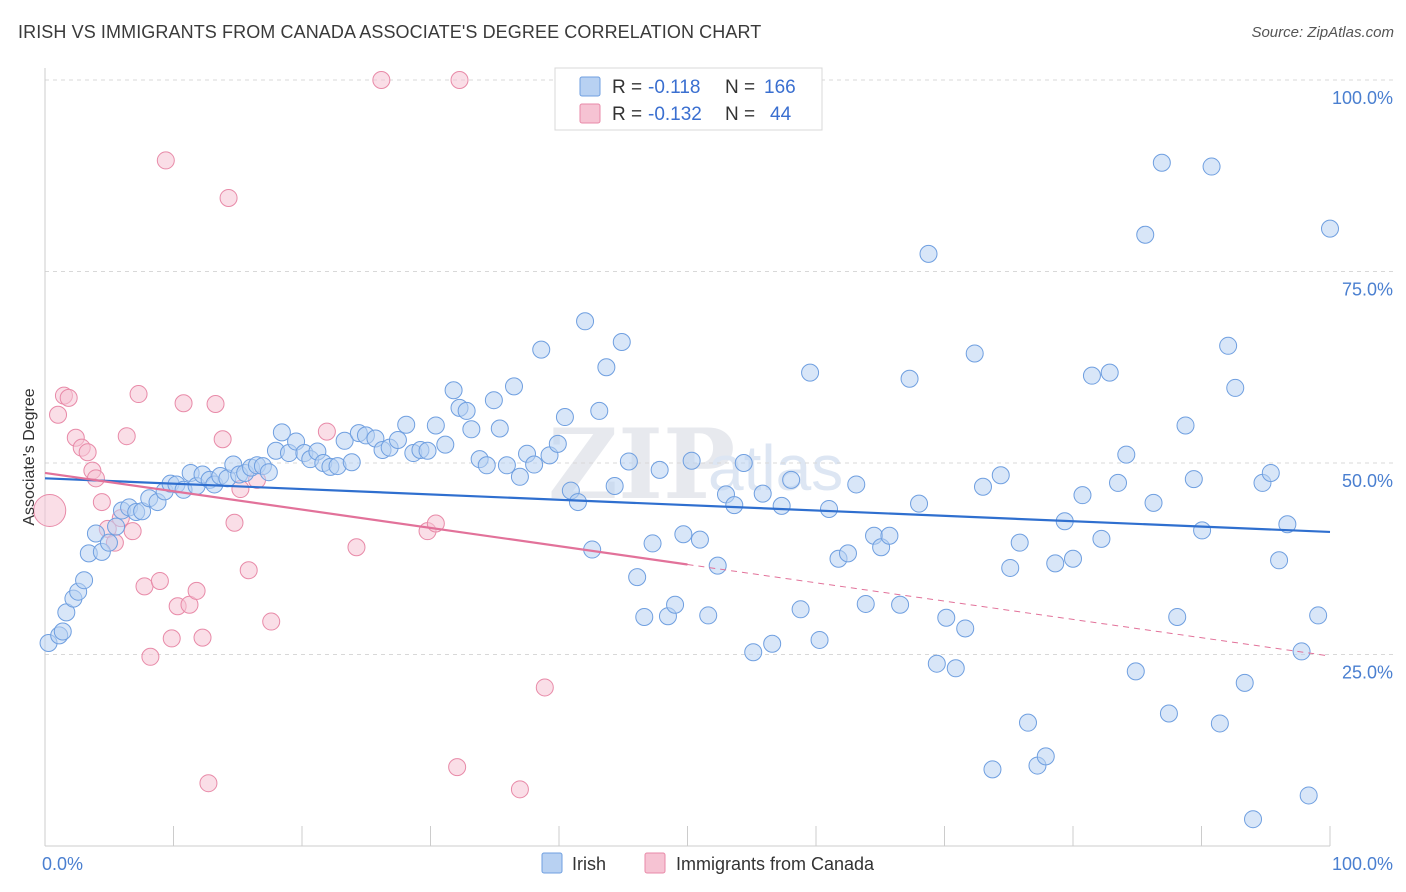  I want to click on legend-n-label-canada: N =, so click(740, 114).